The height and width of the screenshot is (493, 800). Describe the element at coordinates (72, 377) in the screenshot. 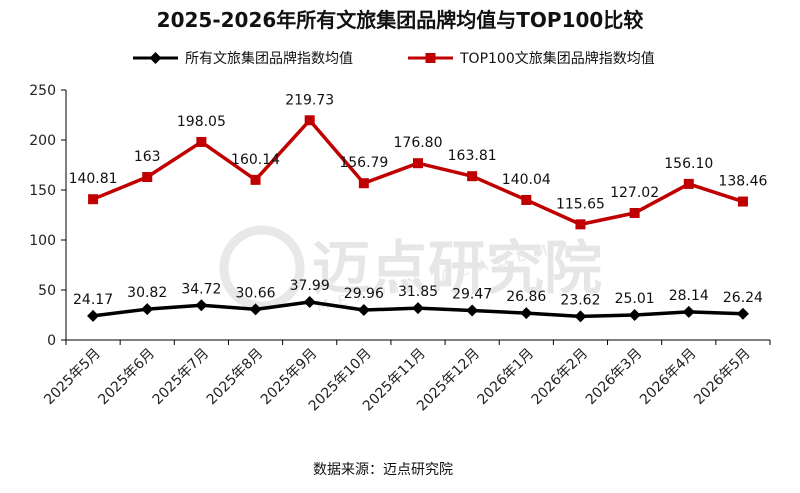

I see `x-tick-label: 2025年5月` at that location.